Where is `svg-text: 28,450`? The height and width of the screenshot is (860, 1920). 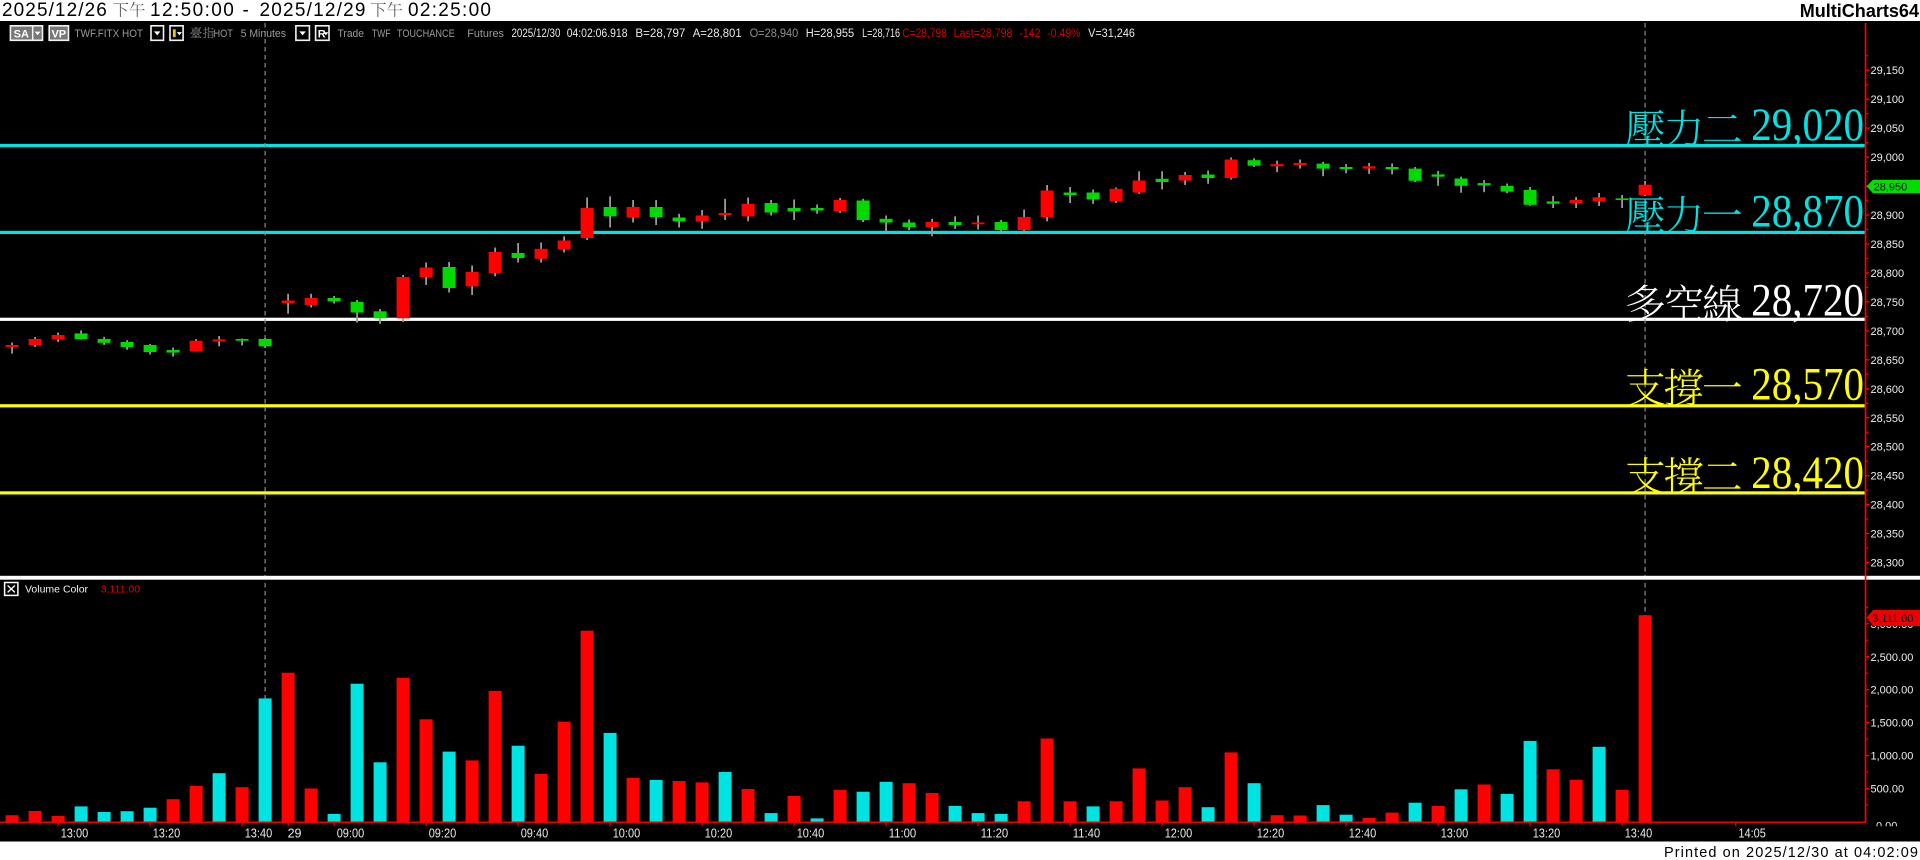 svg-text: 28,450 is located at coordinates (1888, 477).